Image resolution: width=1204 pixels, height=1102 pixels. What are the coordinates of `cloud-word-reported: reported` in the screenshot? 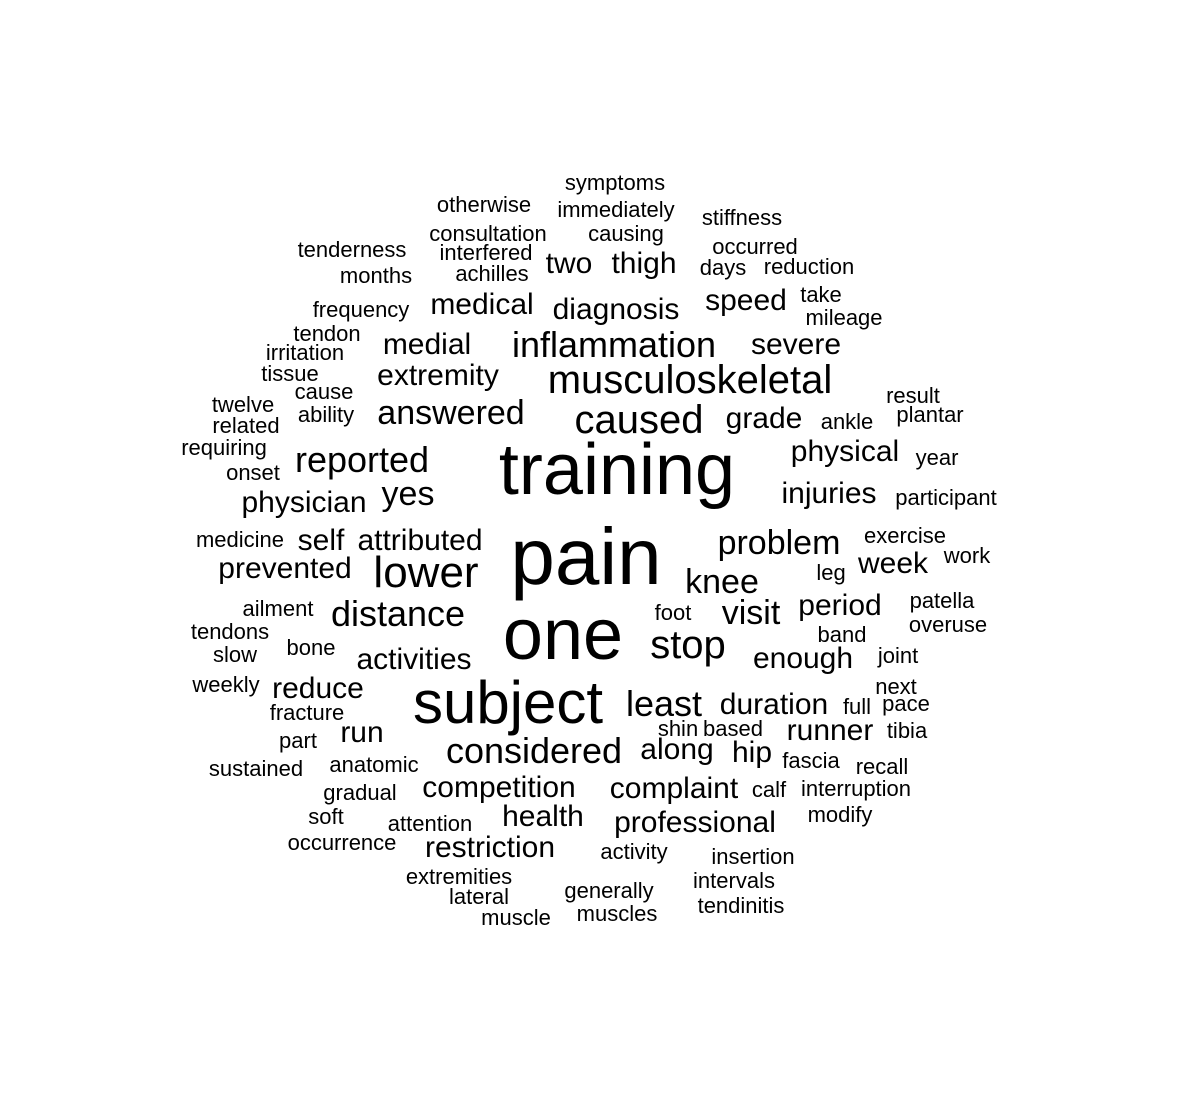 It's located at (362, 459).